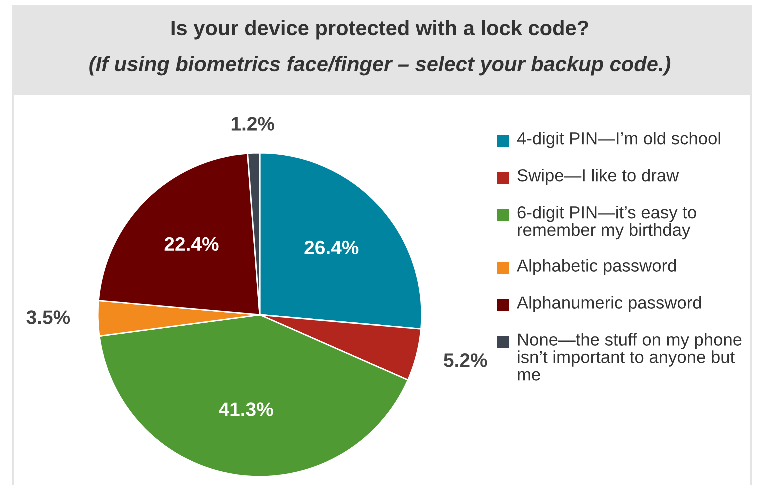 The width and height of the screenshot is (760, 495). Describe the element at coordinates (466, 361) in the screenshot. I see `data-label: 5.2%` at that location.